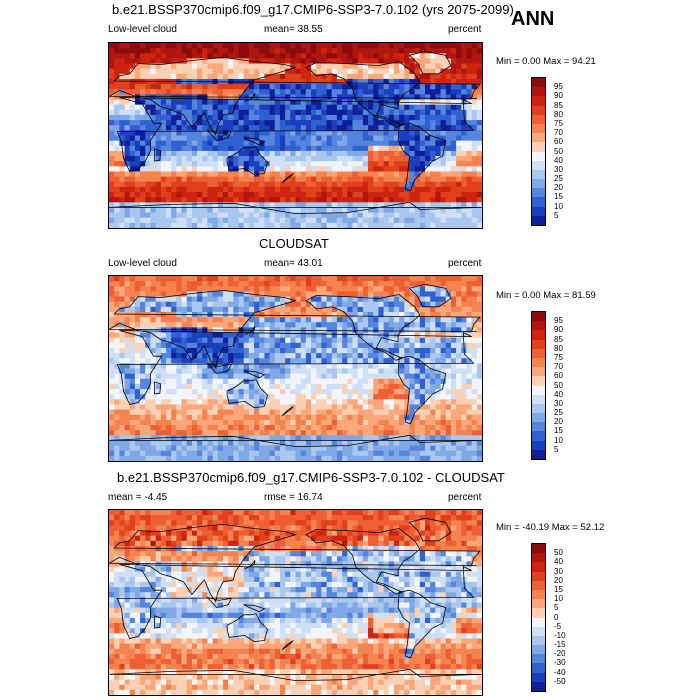 Image resolution: width=700 pixels, height=700 pixels. I want to click on map-obs, so click(295, 368).